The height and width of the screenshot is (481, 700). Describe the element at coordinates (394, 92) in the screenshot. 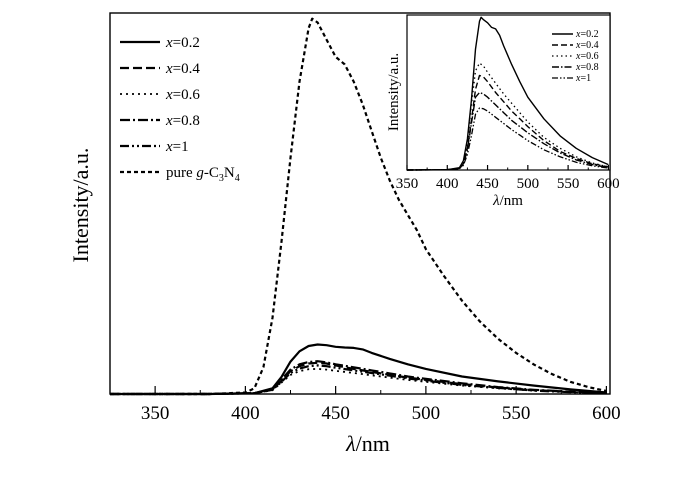

I see `inset-y-axis-title: Intensity/a.u.` at that location.